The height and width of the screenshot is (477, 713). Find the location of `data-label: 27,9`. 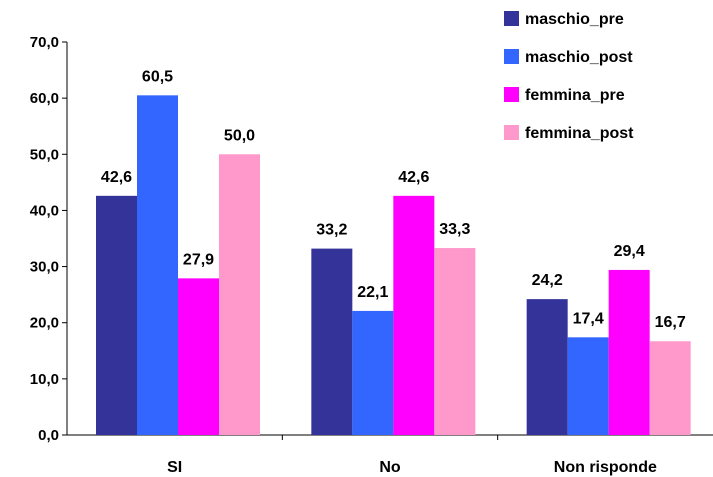

data-label: 27,9 is located at coordinates (198, 259).